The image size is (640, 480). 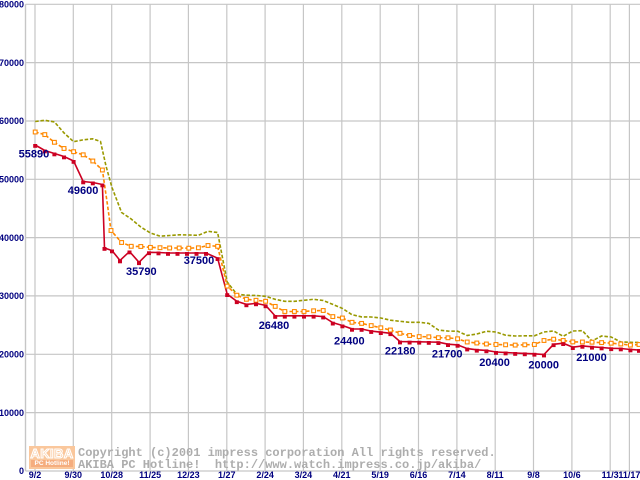 What do you see at coordinates (12, 63) in the screenshot?
I see `svg-text: 70000` at bounding box center [12, 63].